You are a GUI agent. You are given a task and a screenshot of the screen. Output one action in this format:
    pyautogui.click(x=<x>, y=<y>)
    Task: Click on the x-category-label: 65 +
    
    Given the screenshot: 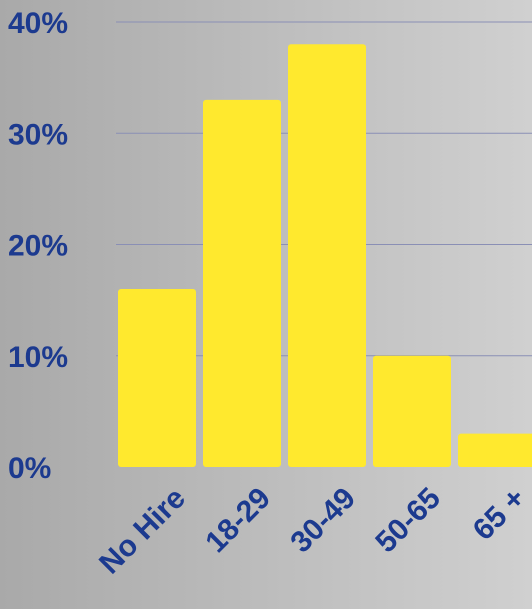 What is the action you would take?
    pyautogui.click(x=499, y=514)
    